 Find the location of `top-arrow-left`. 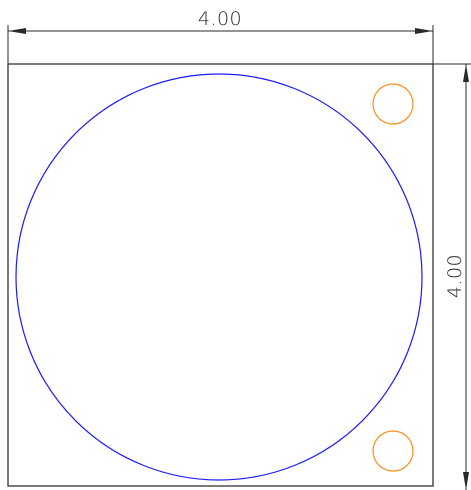

top-arrow-left is located at coordinates (17, 31).